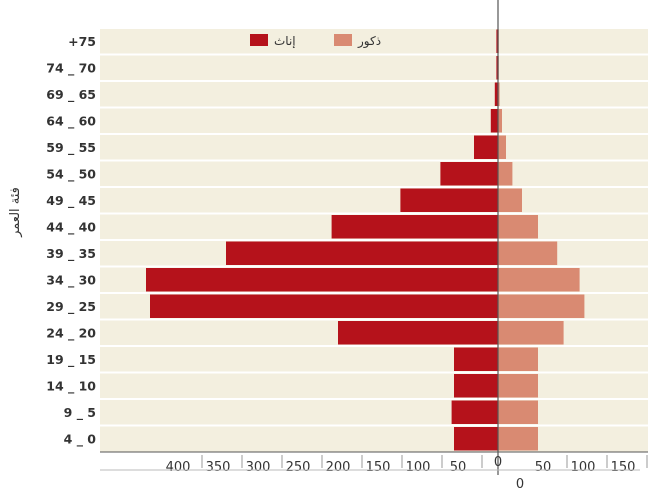 The image size is (651, 490). I want to click on legend-swatch-females, so click(259, 40).